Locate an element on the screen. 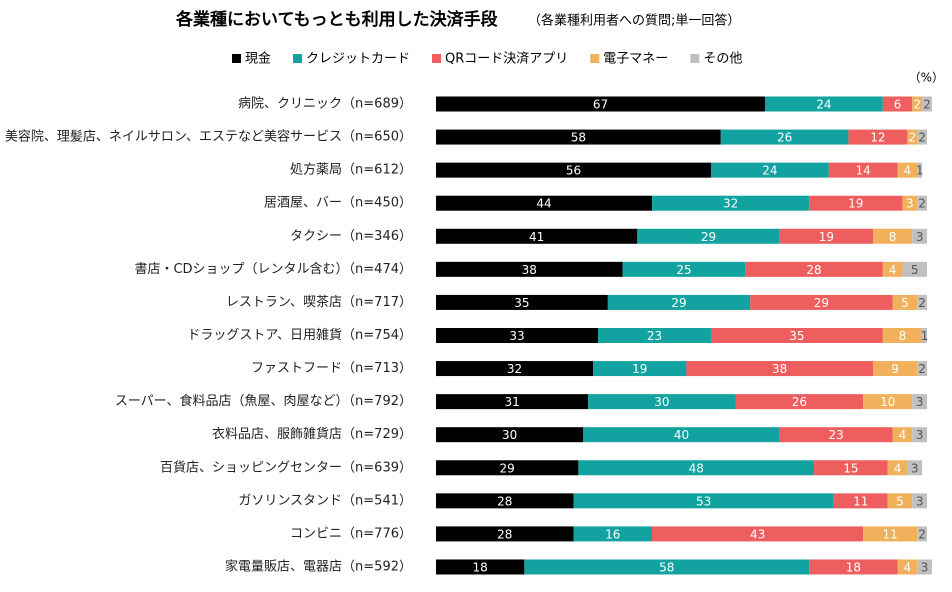 The image size is (952, 592). category-label: 衣料品店、服飾雑貨店（n=729） is located at coordinates (312, 434).